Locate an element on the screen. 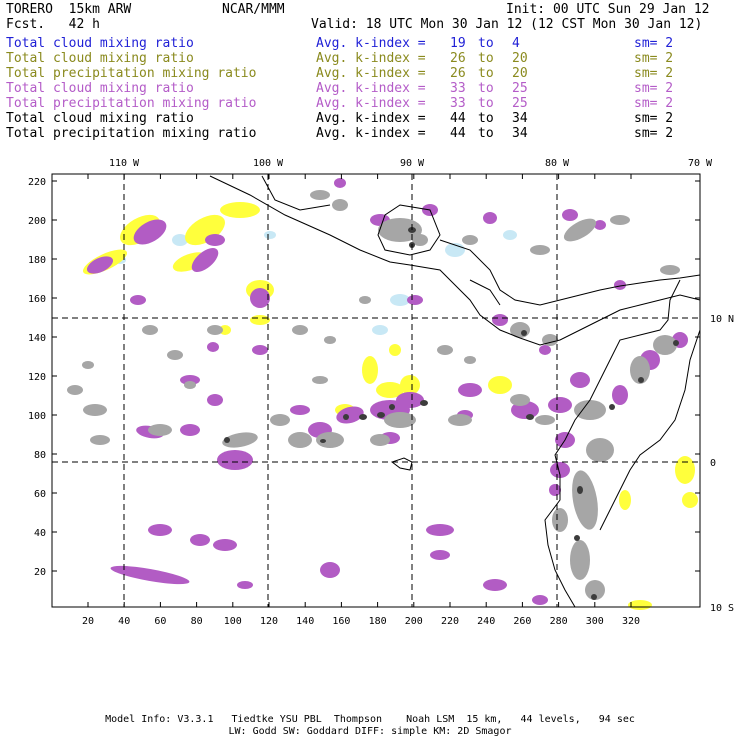 Image resolution: width=740 pixels, height=740 pixels. left-y-label: 20 is located at coordinates (40, 572).